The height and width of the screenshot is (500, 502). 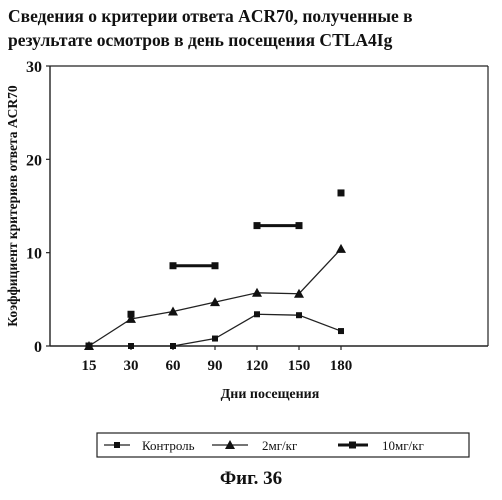 What do you see at coordinates (270, 394) in the screenshot?
I see `x-axis-label: Дни посещения` at bounding box center [270, 394].